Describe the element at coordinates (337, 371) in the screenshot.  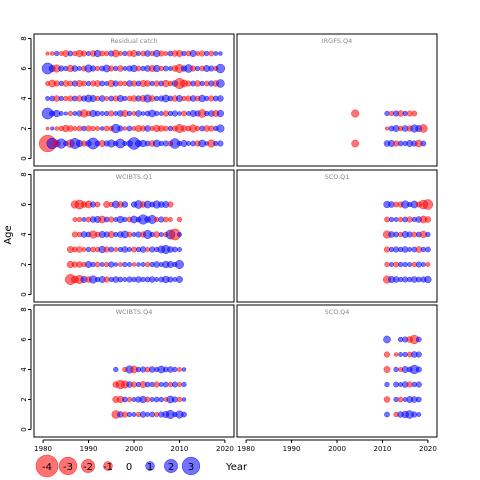
I see `panel: SCO.Q4` at that location.